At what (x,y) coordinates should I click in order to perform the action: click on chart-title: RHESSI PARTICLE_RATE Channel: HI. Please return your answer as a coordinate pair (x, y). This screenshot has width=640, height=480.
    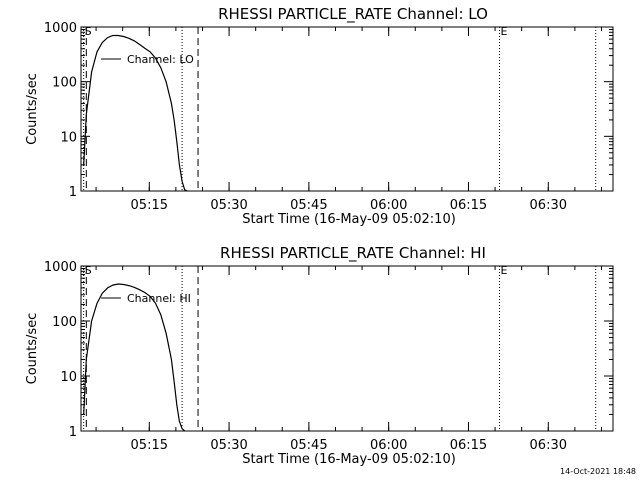
    Looking at the image, I should click on (353, 253).